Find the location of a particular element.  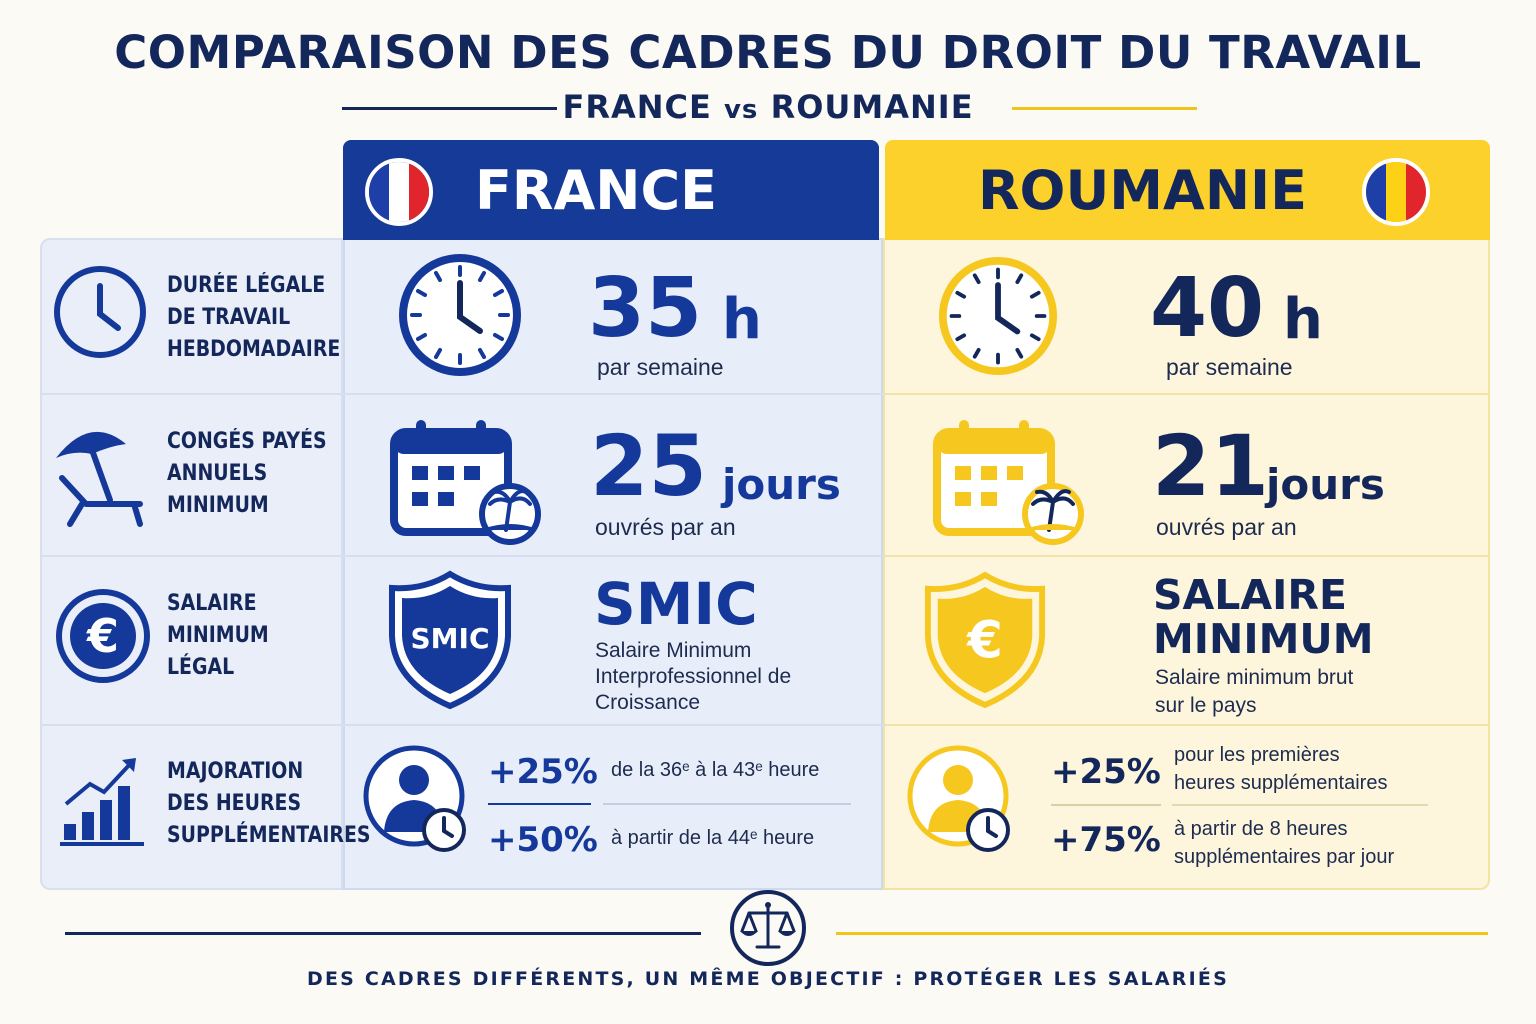

row-label-line: CONGÉS PAYÉS is located at coordinates (247, 441).